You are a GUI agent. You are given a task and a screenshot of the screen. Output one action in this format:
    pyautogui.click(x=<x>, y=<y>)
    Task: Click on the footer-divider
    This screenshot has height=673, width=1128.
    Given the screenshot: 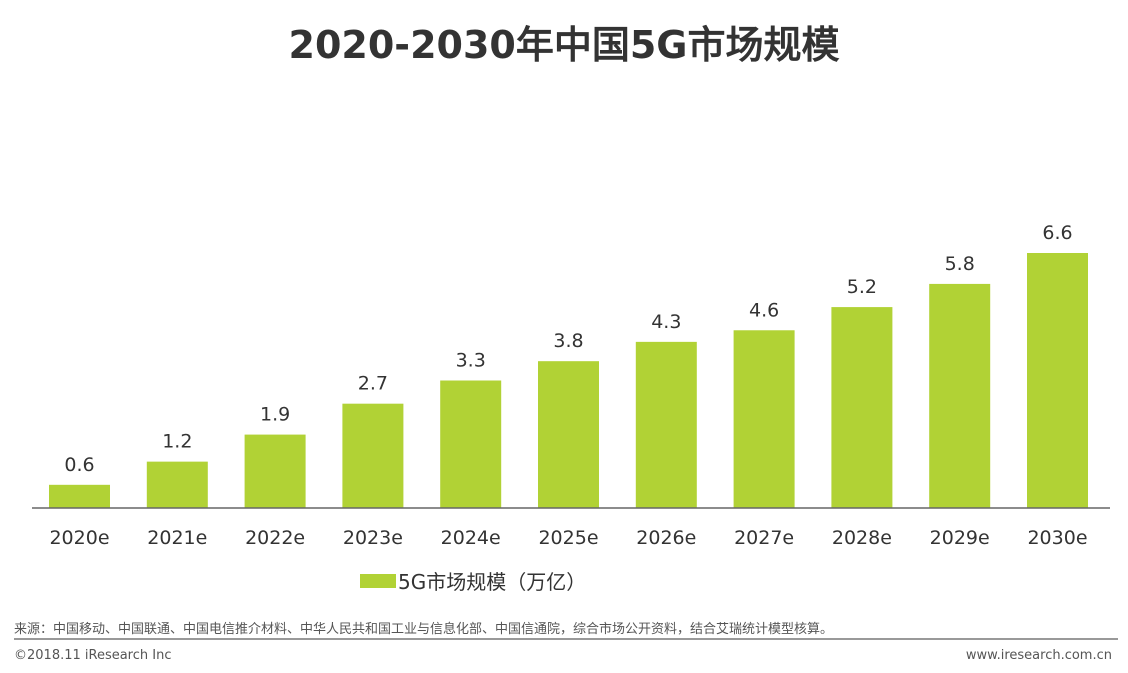 What is the action you would take?
    pyautogui.click(x=566, y=639)
    